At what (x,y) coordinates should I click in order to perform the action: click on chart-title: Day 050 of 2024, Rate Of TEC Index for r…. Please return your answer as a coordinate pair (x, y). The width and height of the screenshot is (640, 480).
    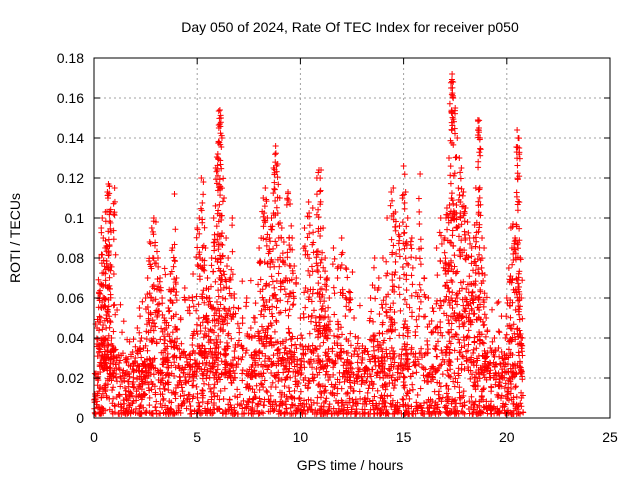
    Looking at the image, I should click on (350, 27).